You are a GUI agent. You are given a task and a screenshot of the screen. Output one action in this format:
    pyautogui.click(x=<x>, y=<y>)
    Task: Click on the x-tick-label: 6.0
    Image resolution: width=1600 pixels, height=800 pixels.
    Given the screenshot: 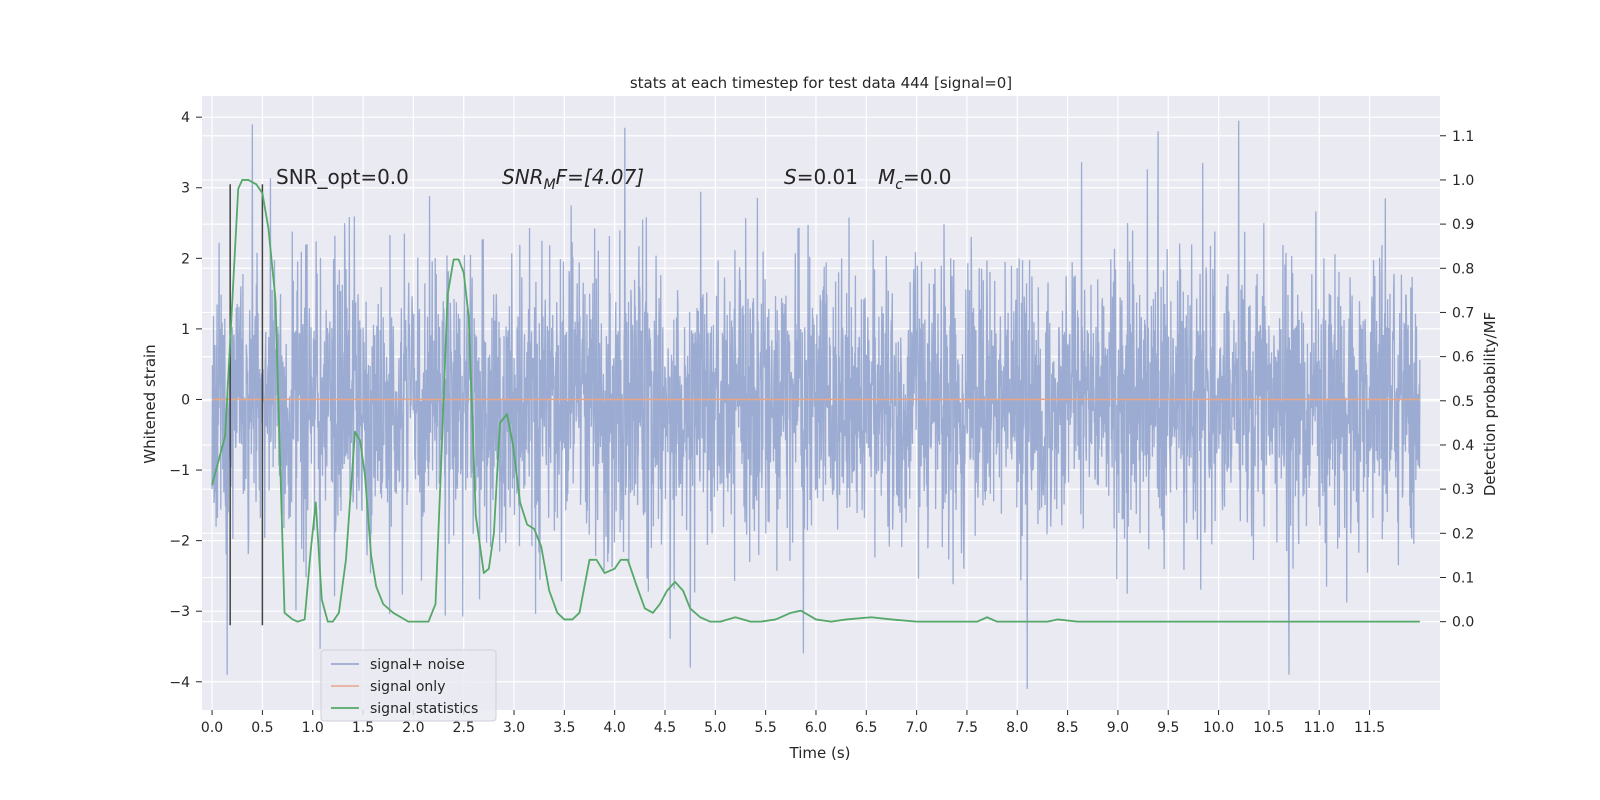 What is the action you would take?
    pyautogui.click(x=816, y=728)
    